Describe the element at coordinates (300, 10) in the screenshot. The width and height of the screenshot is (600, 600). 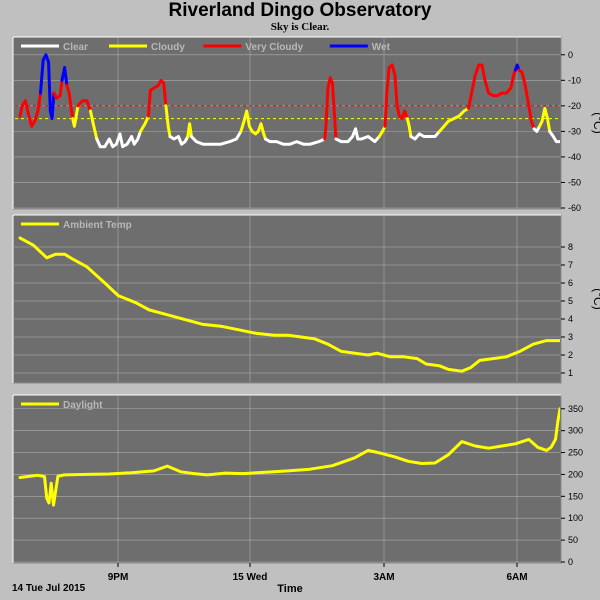
I see `chart-title: Riverland Dingo Observatory` at that location.